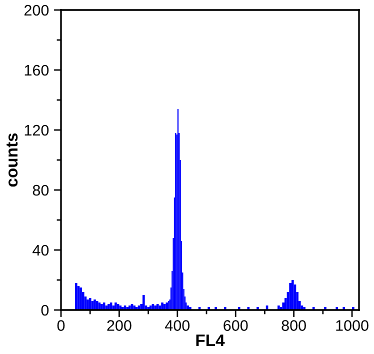 This screenshot has width=374, height=354. Describe the element at coordinates (61, 325) in the screenshot. I see `x-tick-label: 0` at that location.